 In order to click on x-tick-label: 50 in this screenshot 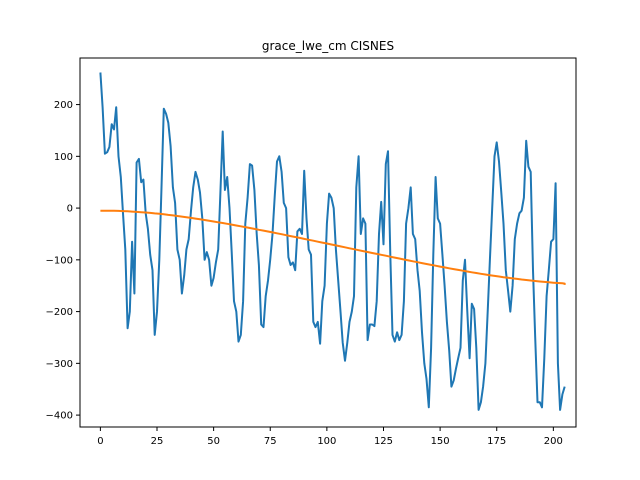, I will do `click(213, 441)`.